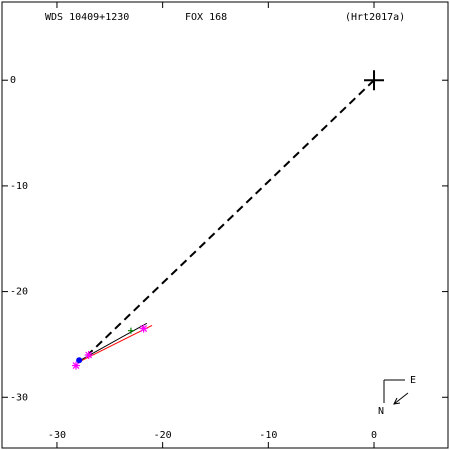  Describe the element at coordinates (113, 341) in the screenshot. I see `fit-line` at that location.